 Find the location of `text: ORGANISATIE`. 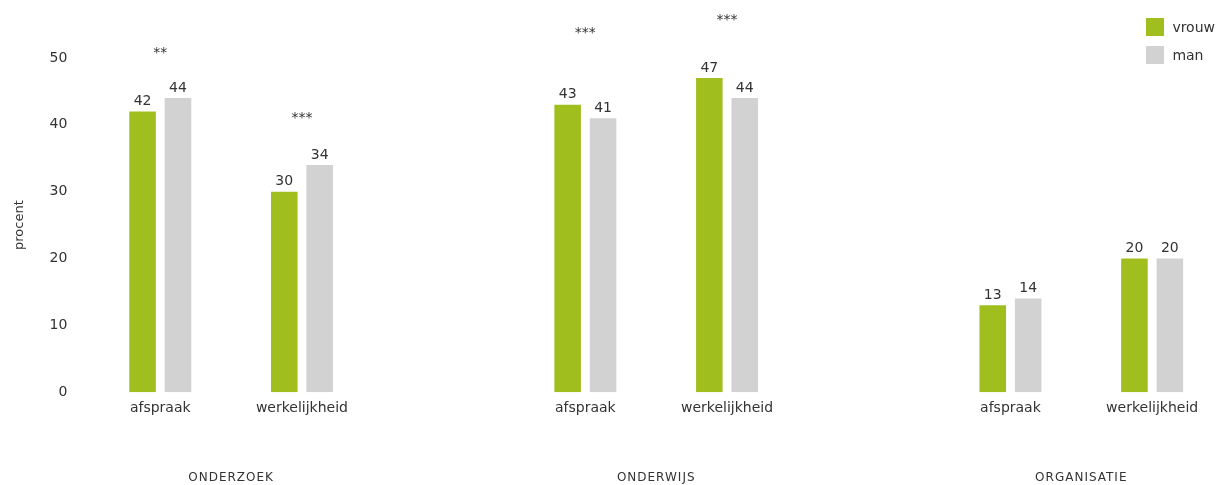

text: ORGANISATIE is located at coordinates (1081, 477).